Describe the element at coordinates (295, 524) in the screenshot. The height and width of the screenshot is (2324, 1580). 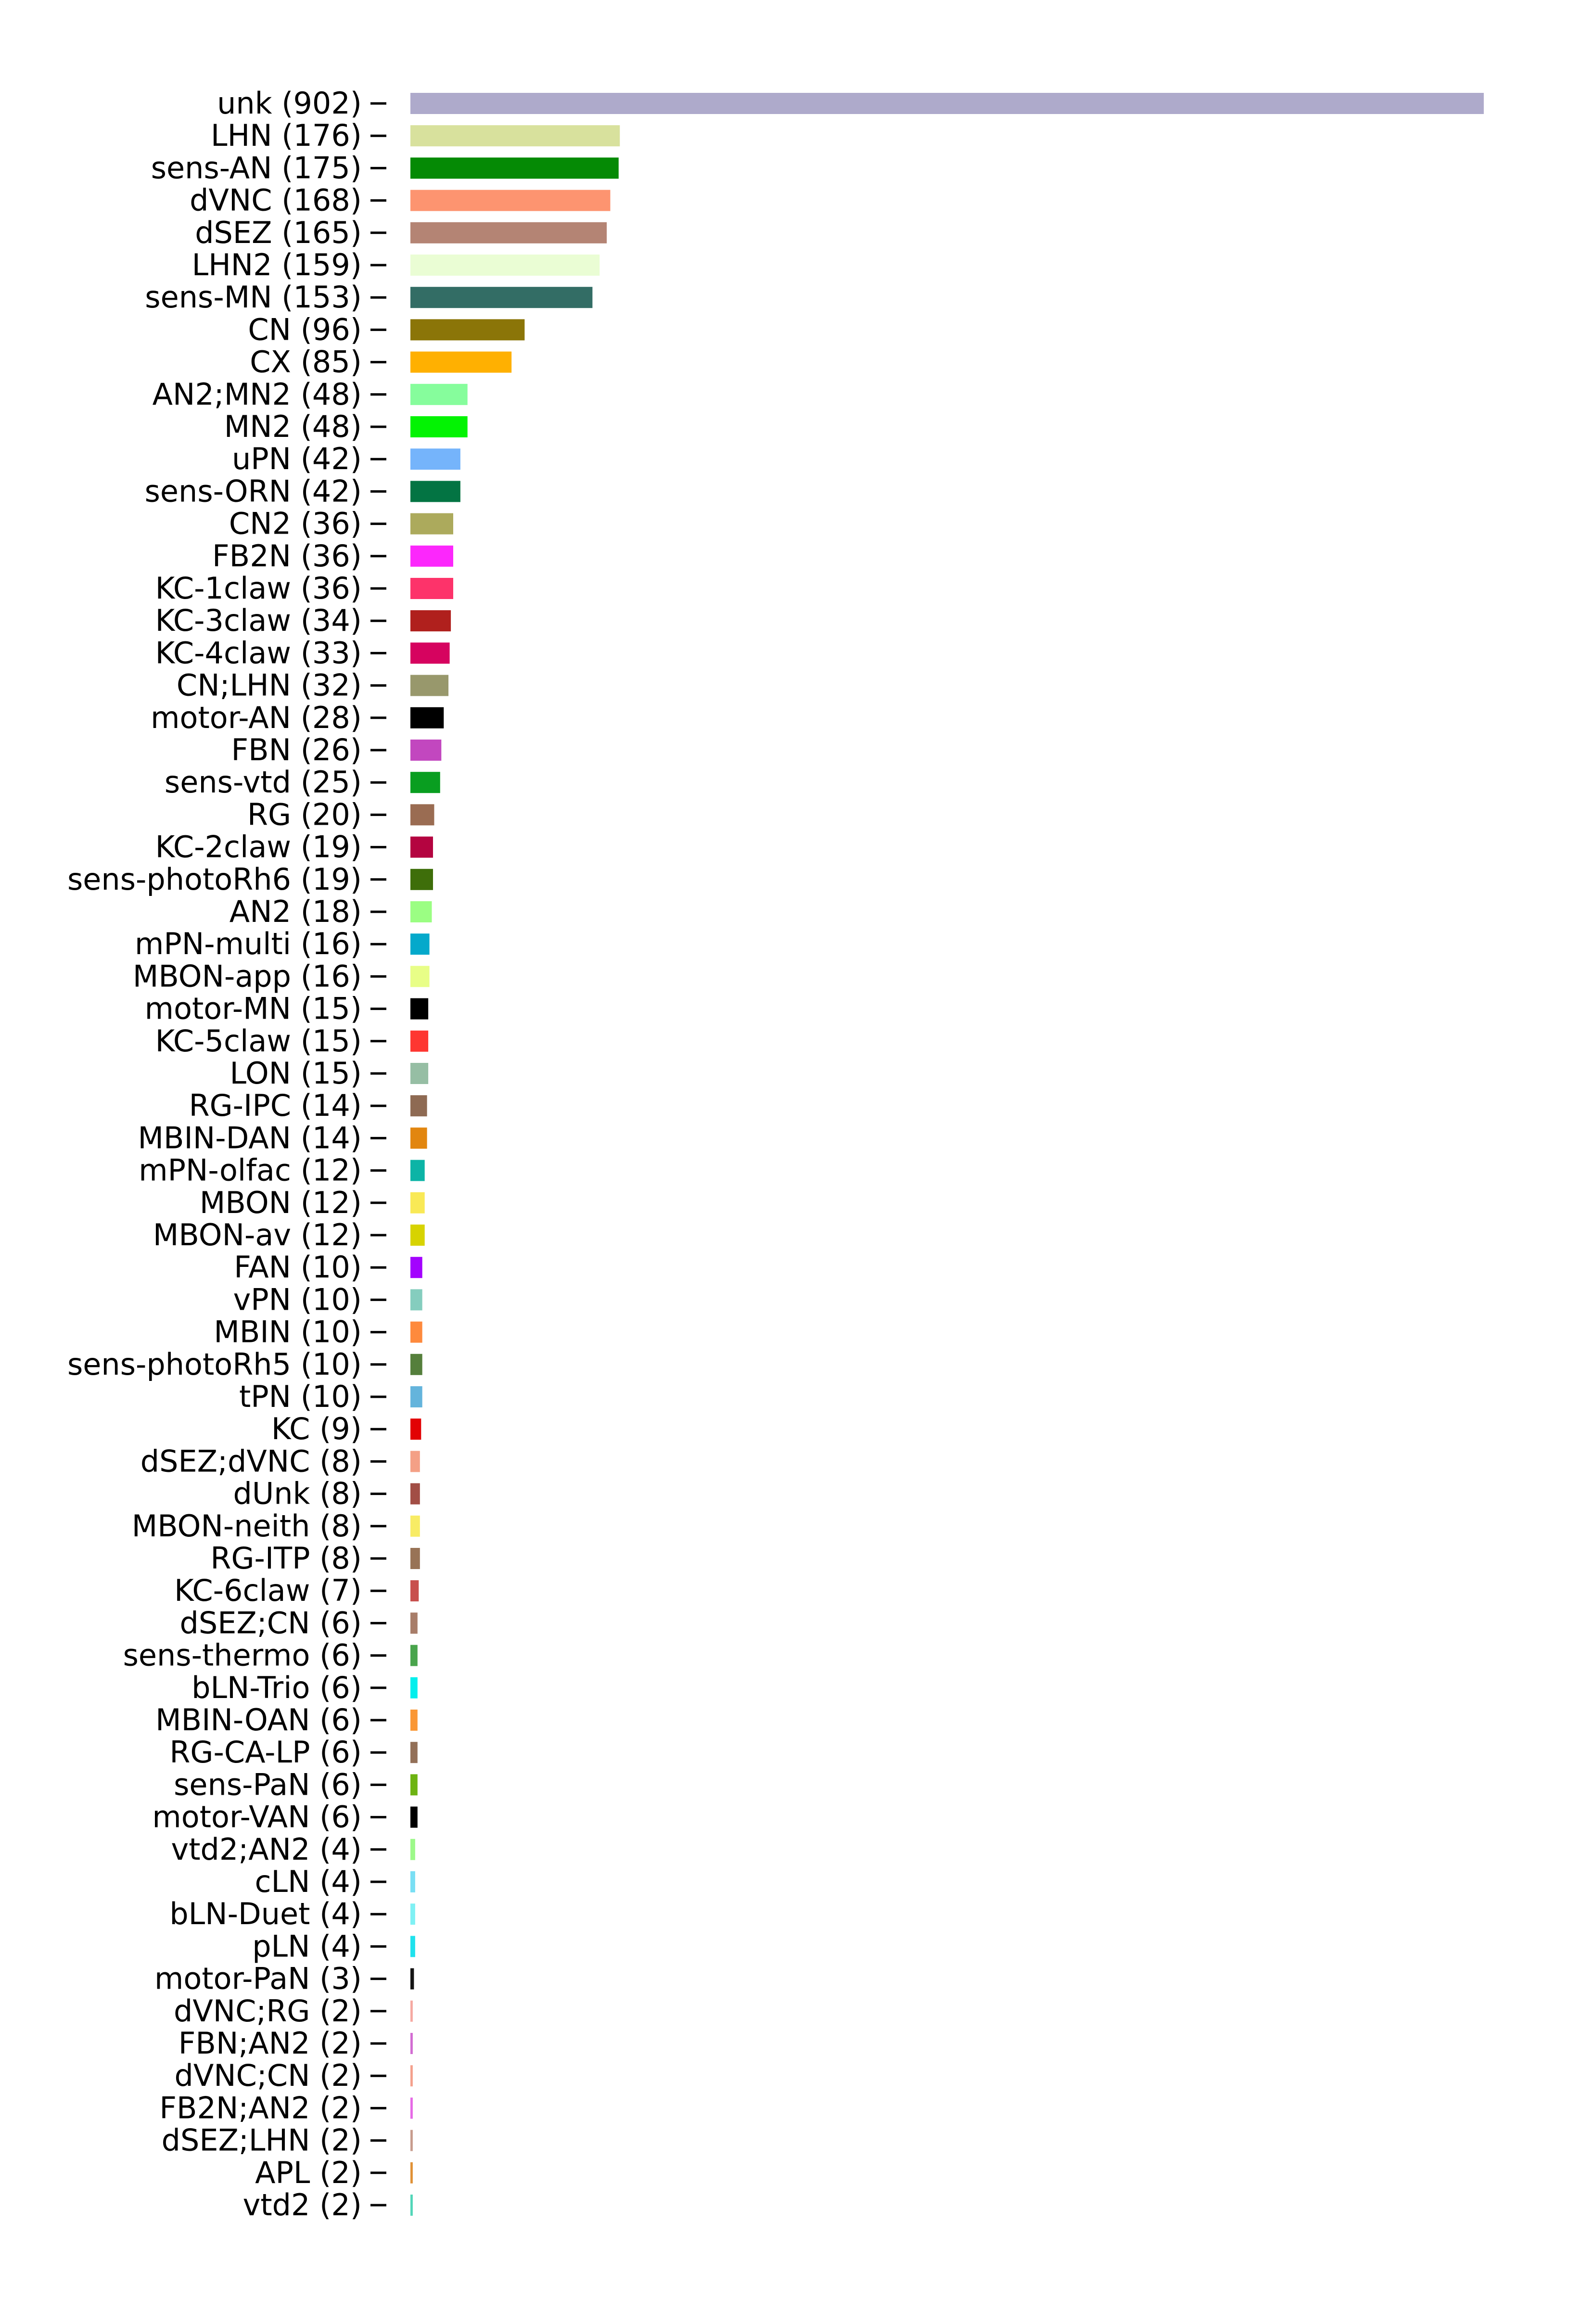
I see `y-tick-label: CN2 (36)` at that location.